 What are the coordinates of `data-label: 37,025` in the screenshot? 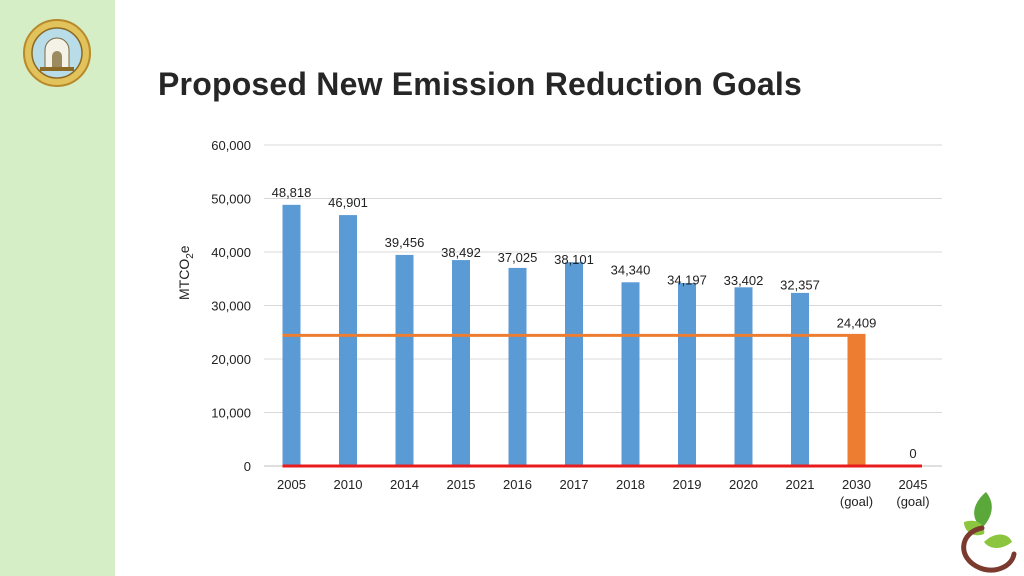 It's located at (518, 257).